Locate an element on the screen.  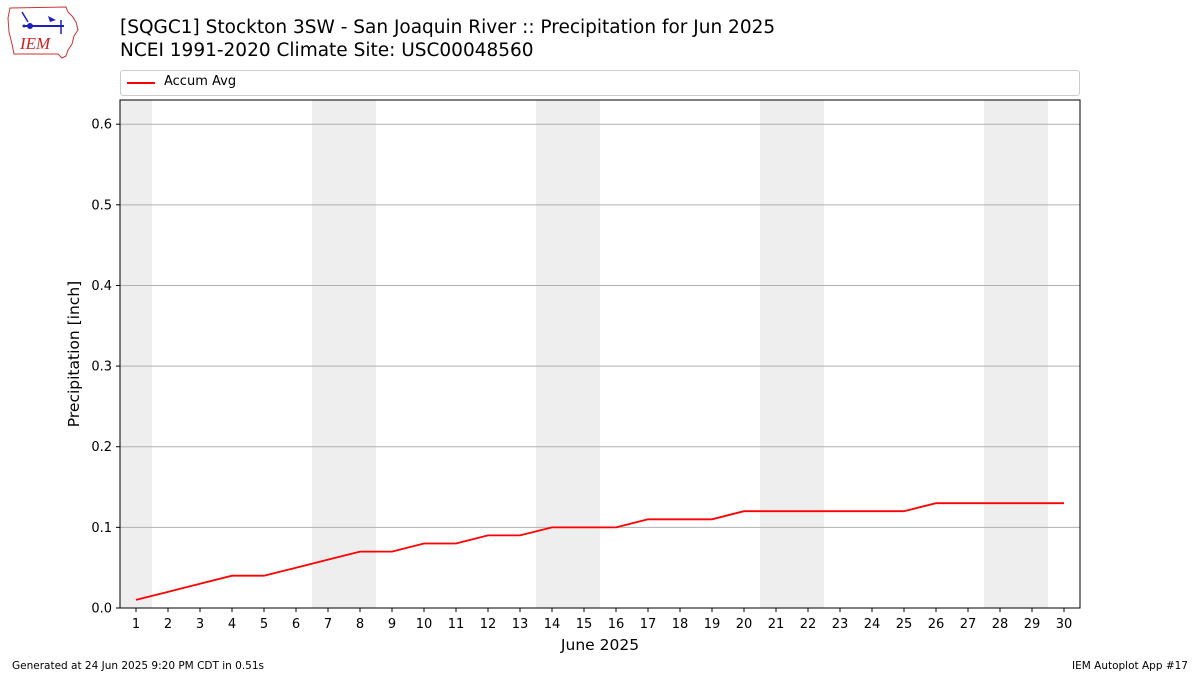
x-tick-label-10: 10 is located at coordinates (424, 624).